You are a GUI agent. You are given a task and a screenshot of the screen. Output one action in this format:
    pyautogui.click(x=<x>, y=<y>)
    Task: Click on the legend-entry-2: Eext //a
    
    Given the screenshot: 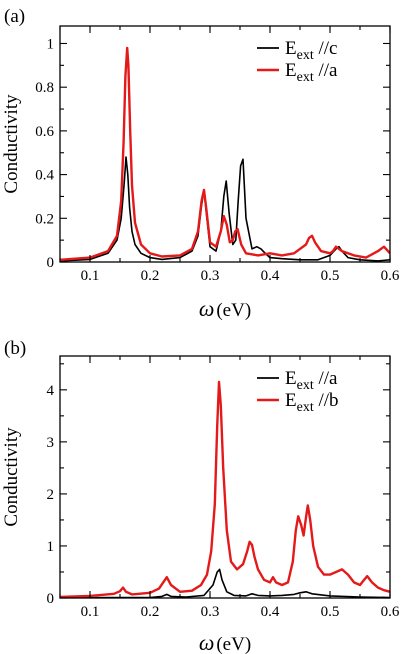 What is the action you would take?
    pyautogui.click(x=311, y=72)
    